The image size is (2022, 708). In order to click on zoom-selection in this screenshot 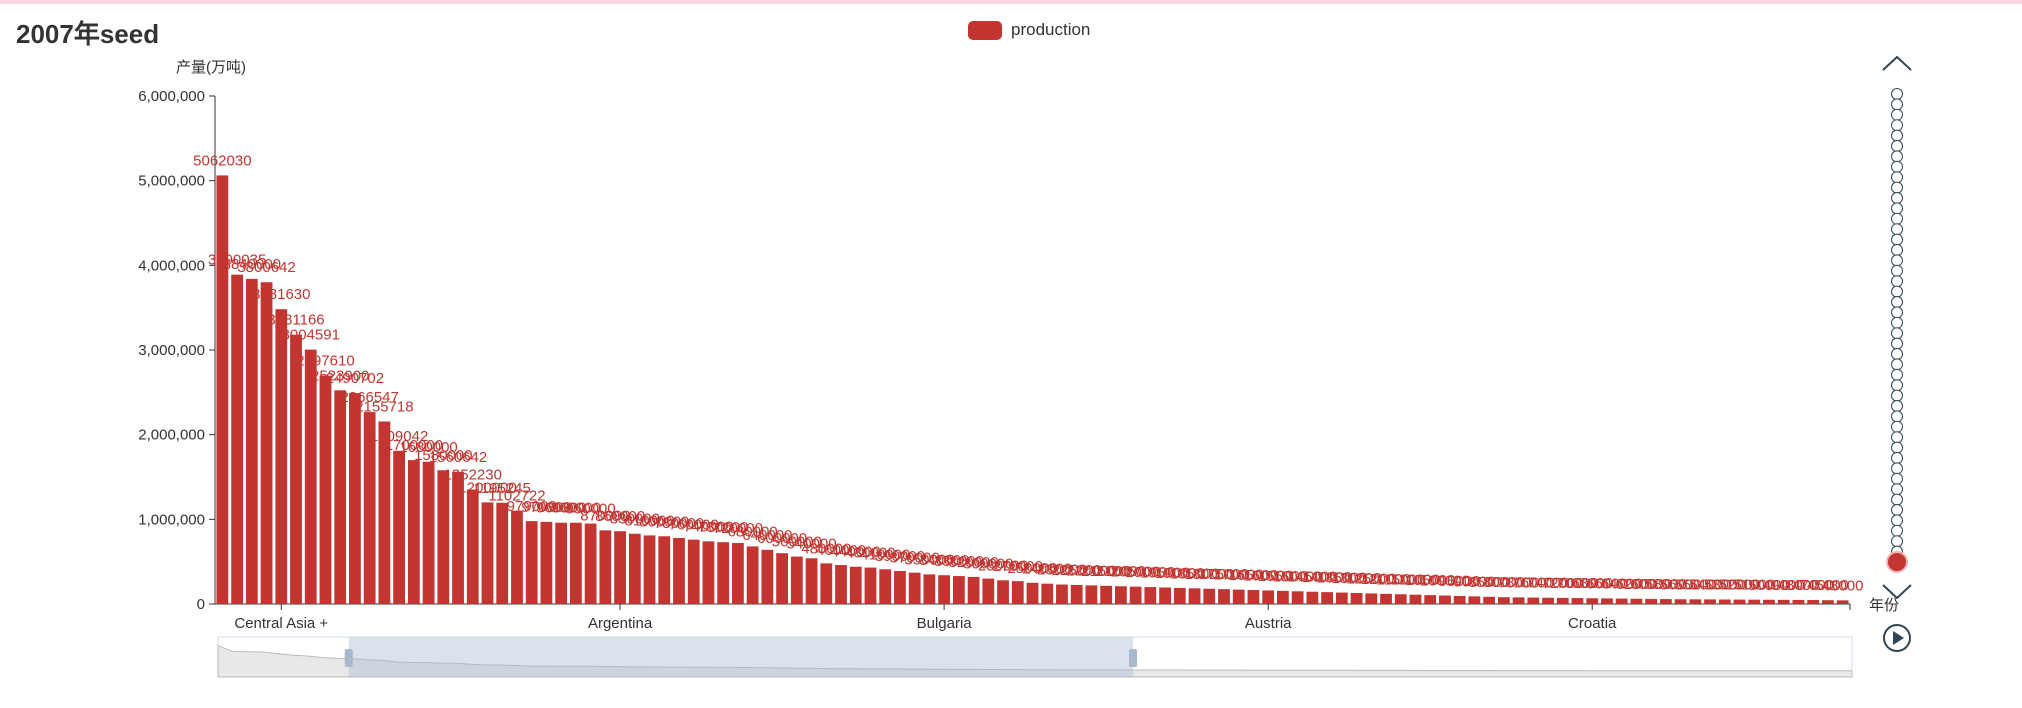, I will do `click(741, 657)`.